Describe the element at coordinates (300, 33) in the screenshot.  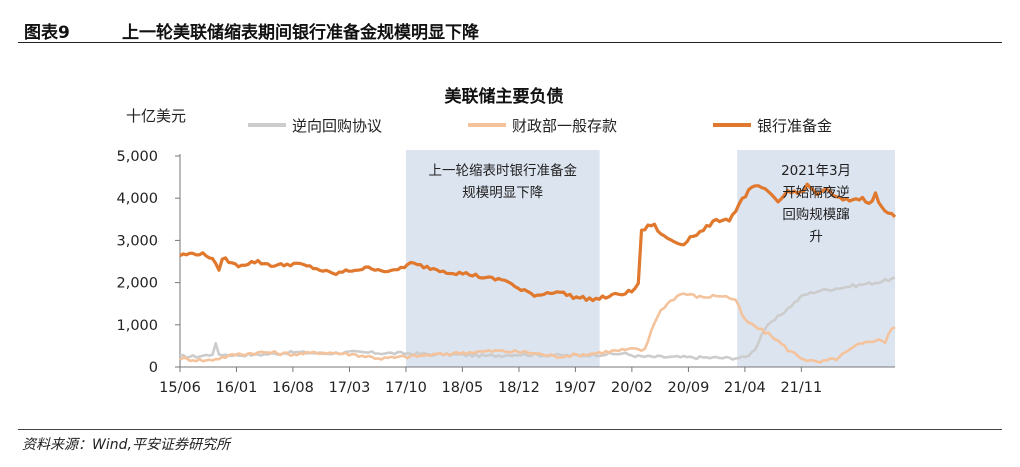
I see `figure-title: 上一轮美联储缩表期间银行准备金规模明显下降` at that location.